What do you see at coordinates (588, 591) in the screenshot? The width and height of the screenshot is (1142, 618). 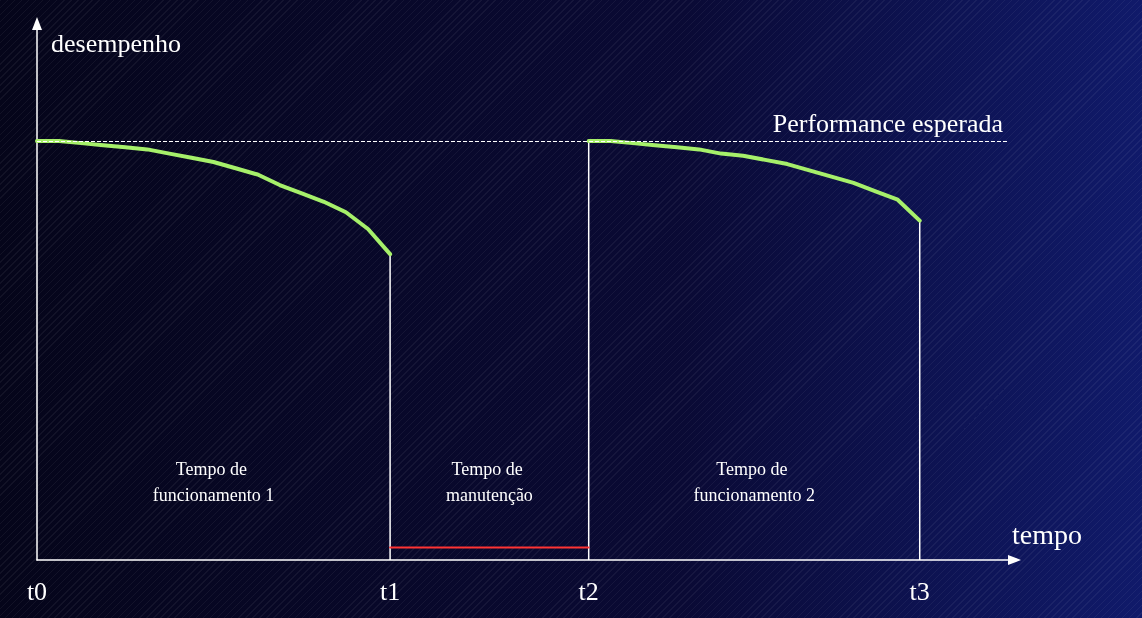 I see `x-tick-label: t2` at bounding box center [588, 591].